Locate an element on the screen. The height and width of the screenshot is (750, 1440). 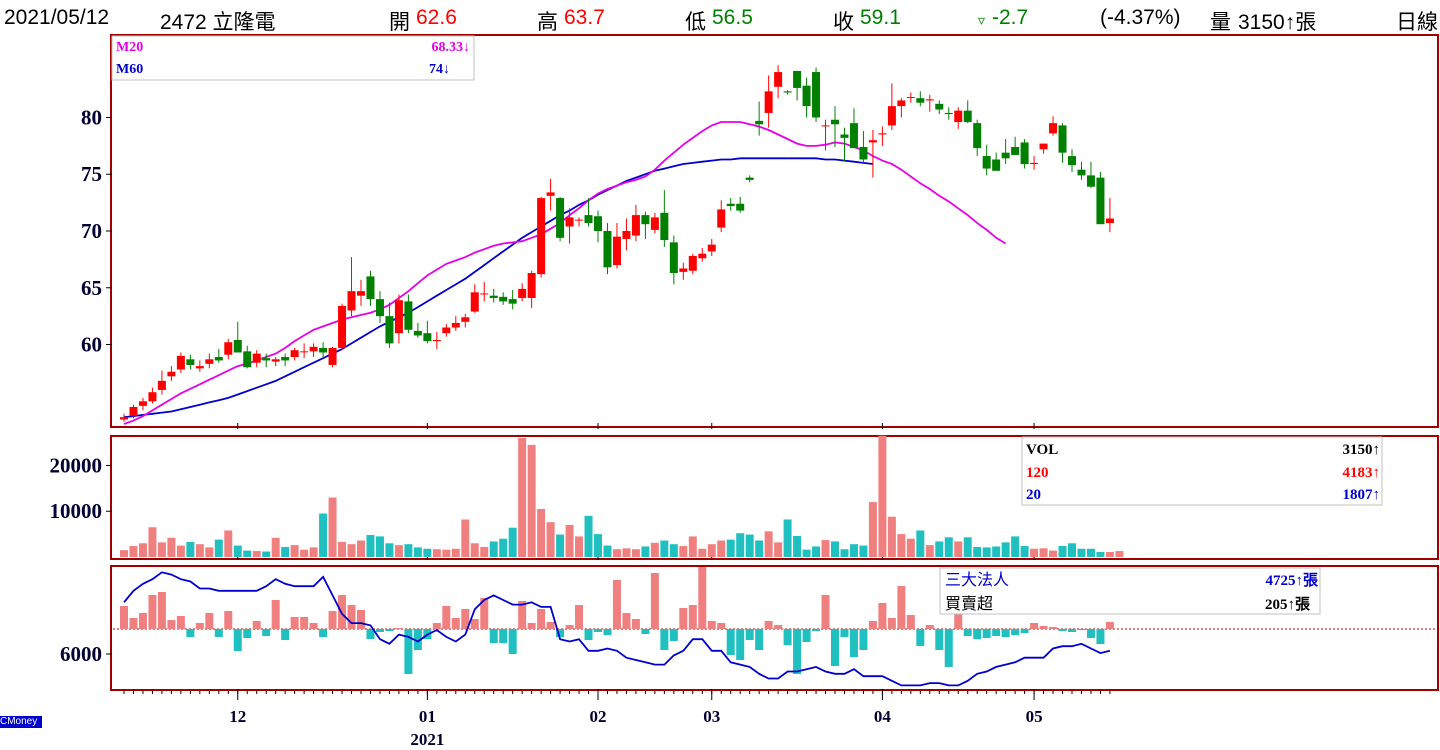
volume-y-axis: 10000 20000 is located at coordinates (81, 488).